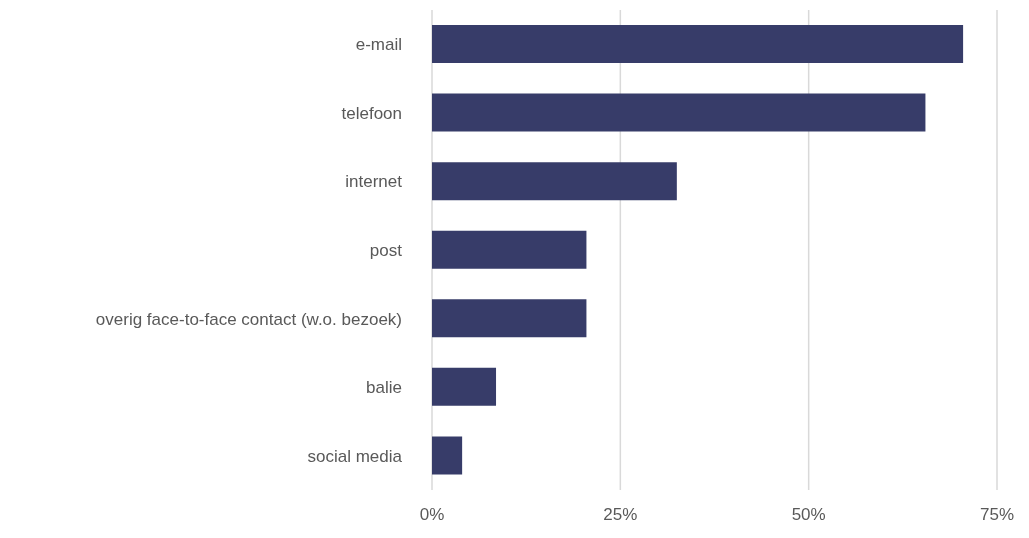 The height and width of the screenshot is (538, 1029). What do you see at coordinates (620, 515) in the screenshot?
I see `x-tick-label: 25%` at bounding box center [620, 515].